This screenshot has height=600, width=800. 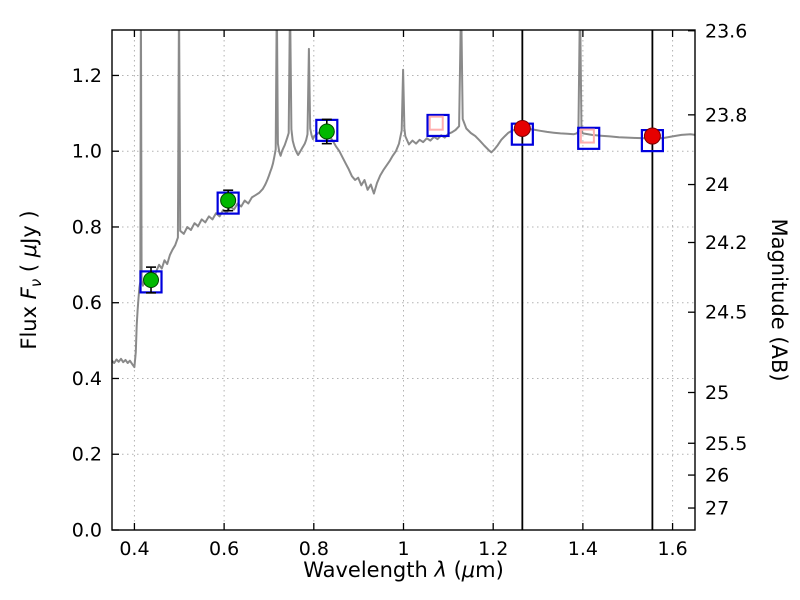 I want to click on ir-photometry-red, so click(x=587, y=132).